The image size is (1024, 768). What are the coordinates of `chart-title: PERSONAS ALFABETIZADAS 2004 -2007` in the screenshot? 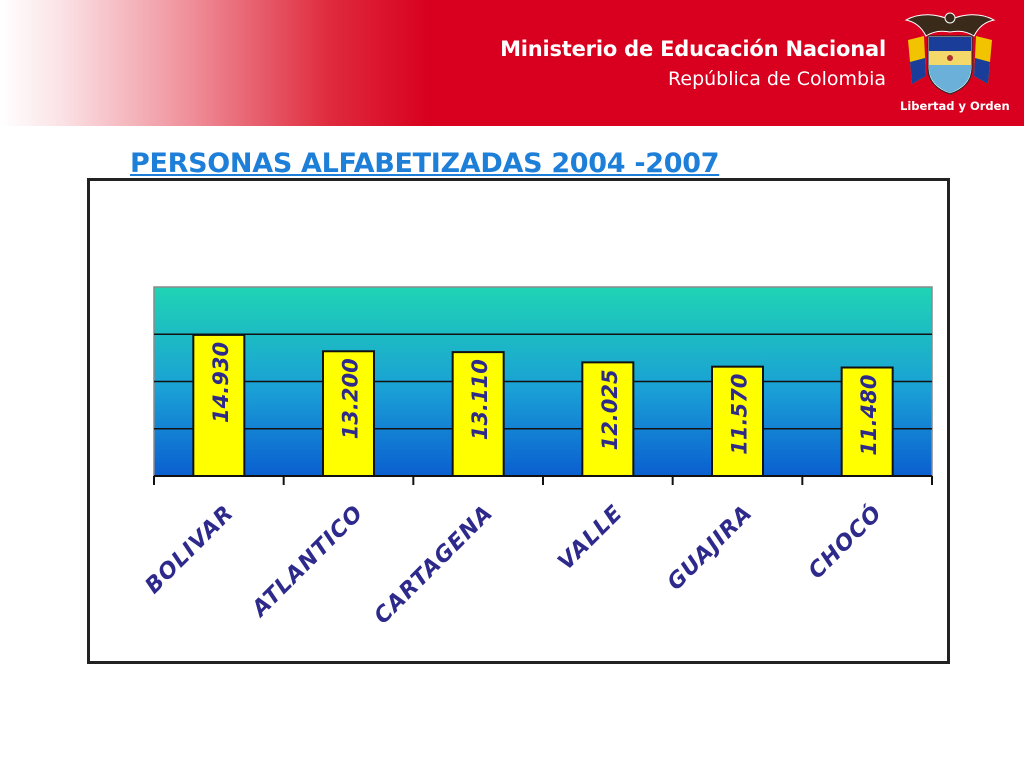 It's located at (425, 163).